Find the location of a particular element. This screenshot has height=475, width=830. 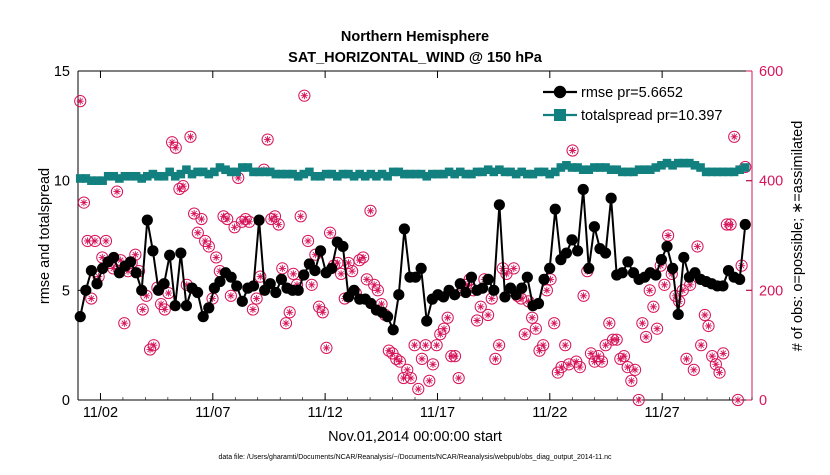

y-right-tick-label: 0 is located at coordinates (763, 401).